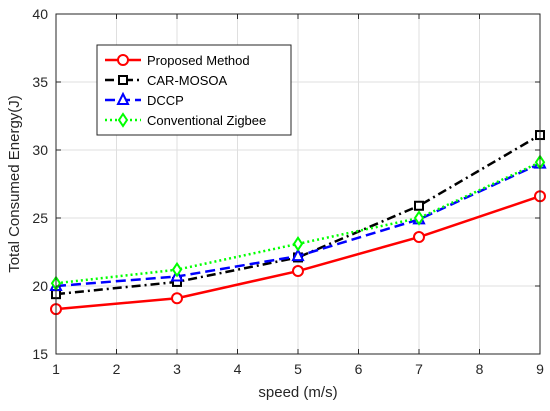  Describe the element at coordinates (56, 369) in the screenshot. I see `x-tick-label: 1` at that location.